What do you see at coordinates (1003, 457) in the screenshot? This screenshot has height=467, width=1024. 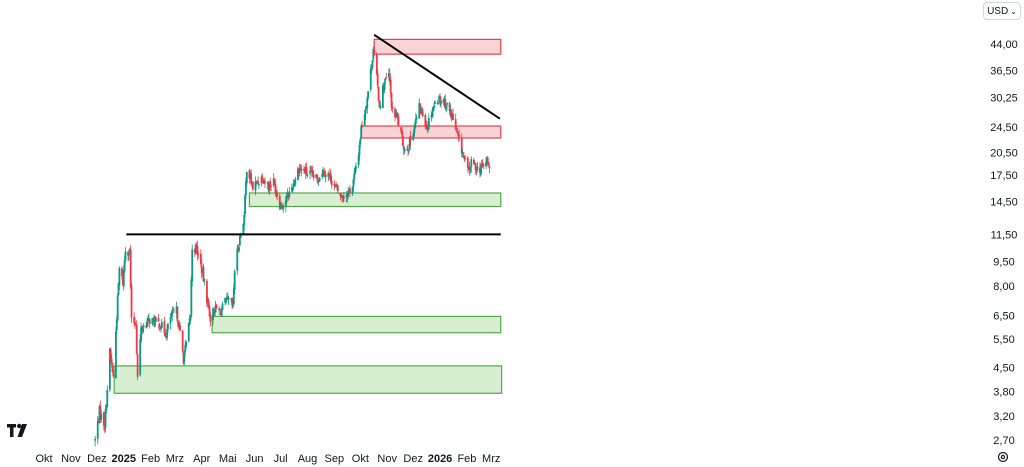 I see `gear-icon` at bounding box center [1003, 457].